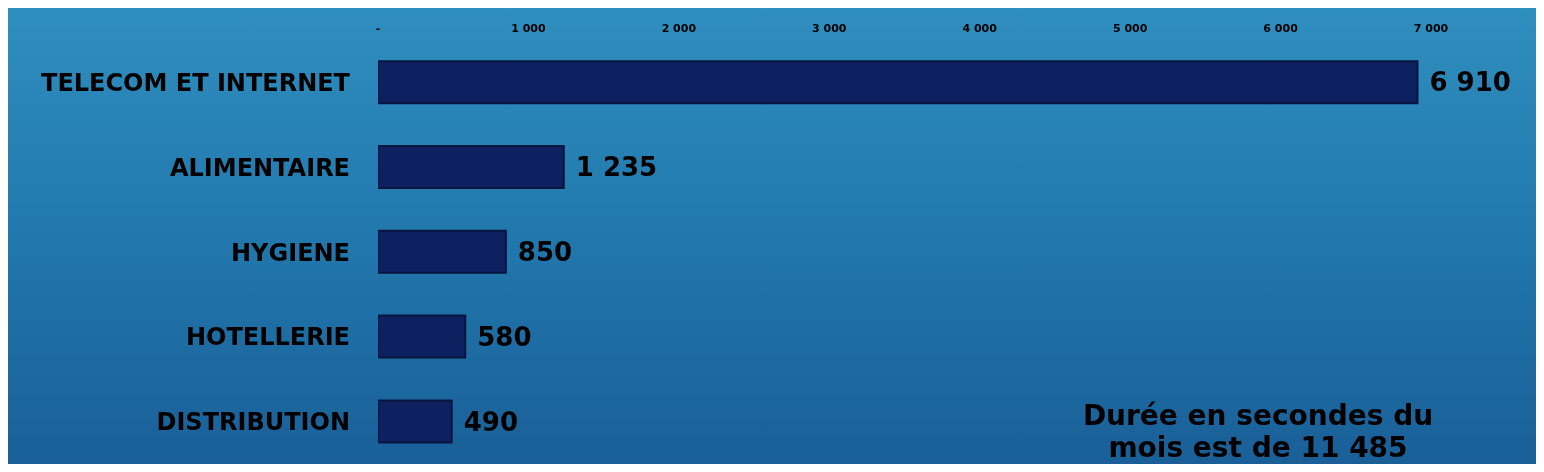 This screenshot has width=1544, height=472. What do you see at coordinates (545, 251) in the screenshot?
I see `data-label: 850` at bounding box center [545, 251].